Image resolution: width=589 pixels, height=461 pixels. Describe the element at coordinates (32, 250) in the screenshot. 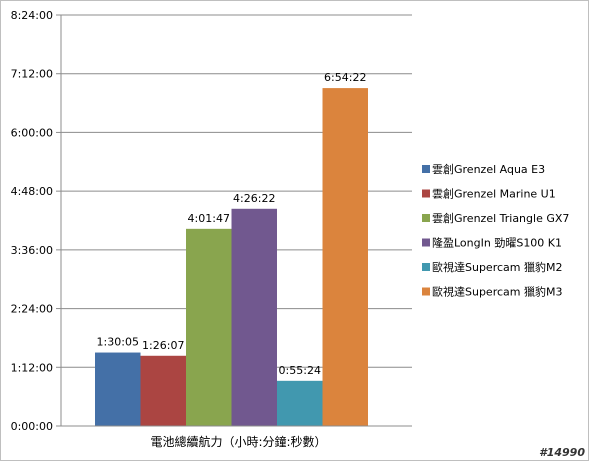

I see `y-tick-label: 3:36:00` at that location.